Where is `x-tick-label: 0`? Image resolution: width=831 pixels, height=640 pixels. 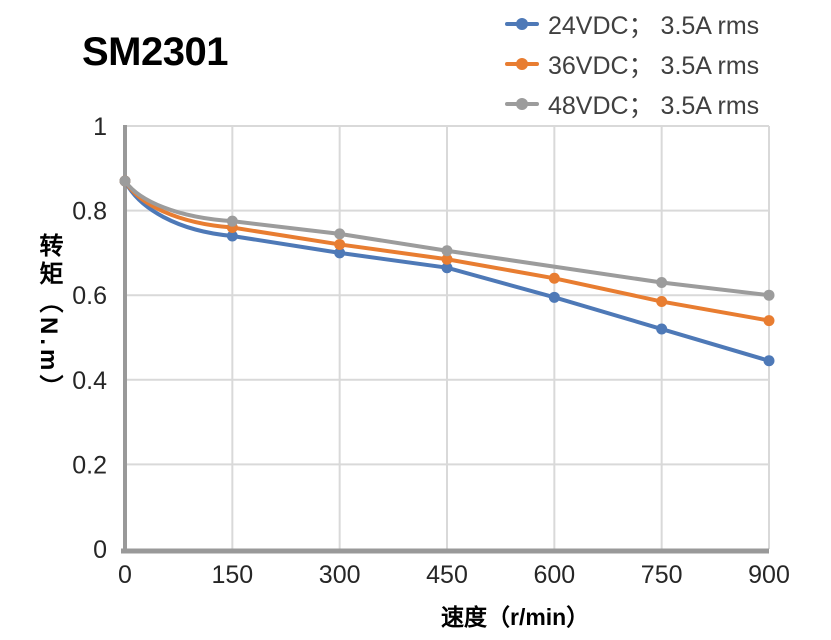 x-tick-label: 0 is located at coordinates (125, 575).